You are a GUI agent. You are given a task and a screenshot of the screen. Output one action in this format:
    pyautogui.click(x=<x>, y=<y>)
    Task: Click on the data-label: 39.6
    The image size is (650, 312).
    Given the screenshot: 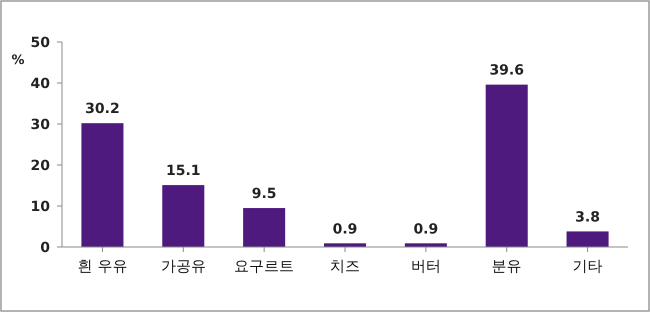 What is the action you would take?
    pyautogui.click(x=506, y=70)
    